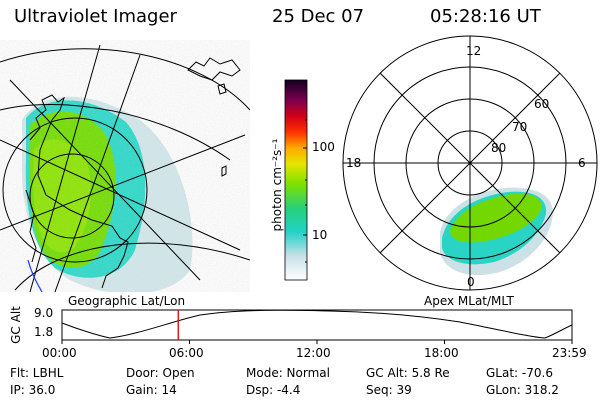  I want to click on geo-lat-circle-outer, so click(75, 190).